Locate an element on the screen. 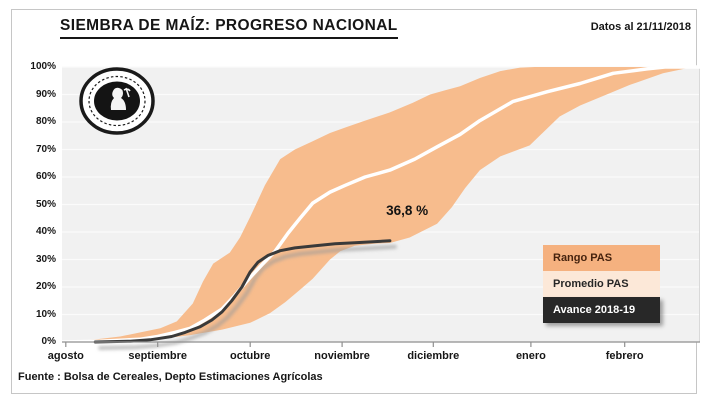 Image resolution: width=715 pixels, height=408 pixels. x-axis-label-octubre: octubre is located at coordinates (250, 356).